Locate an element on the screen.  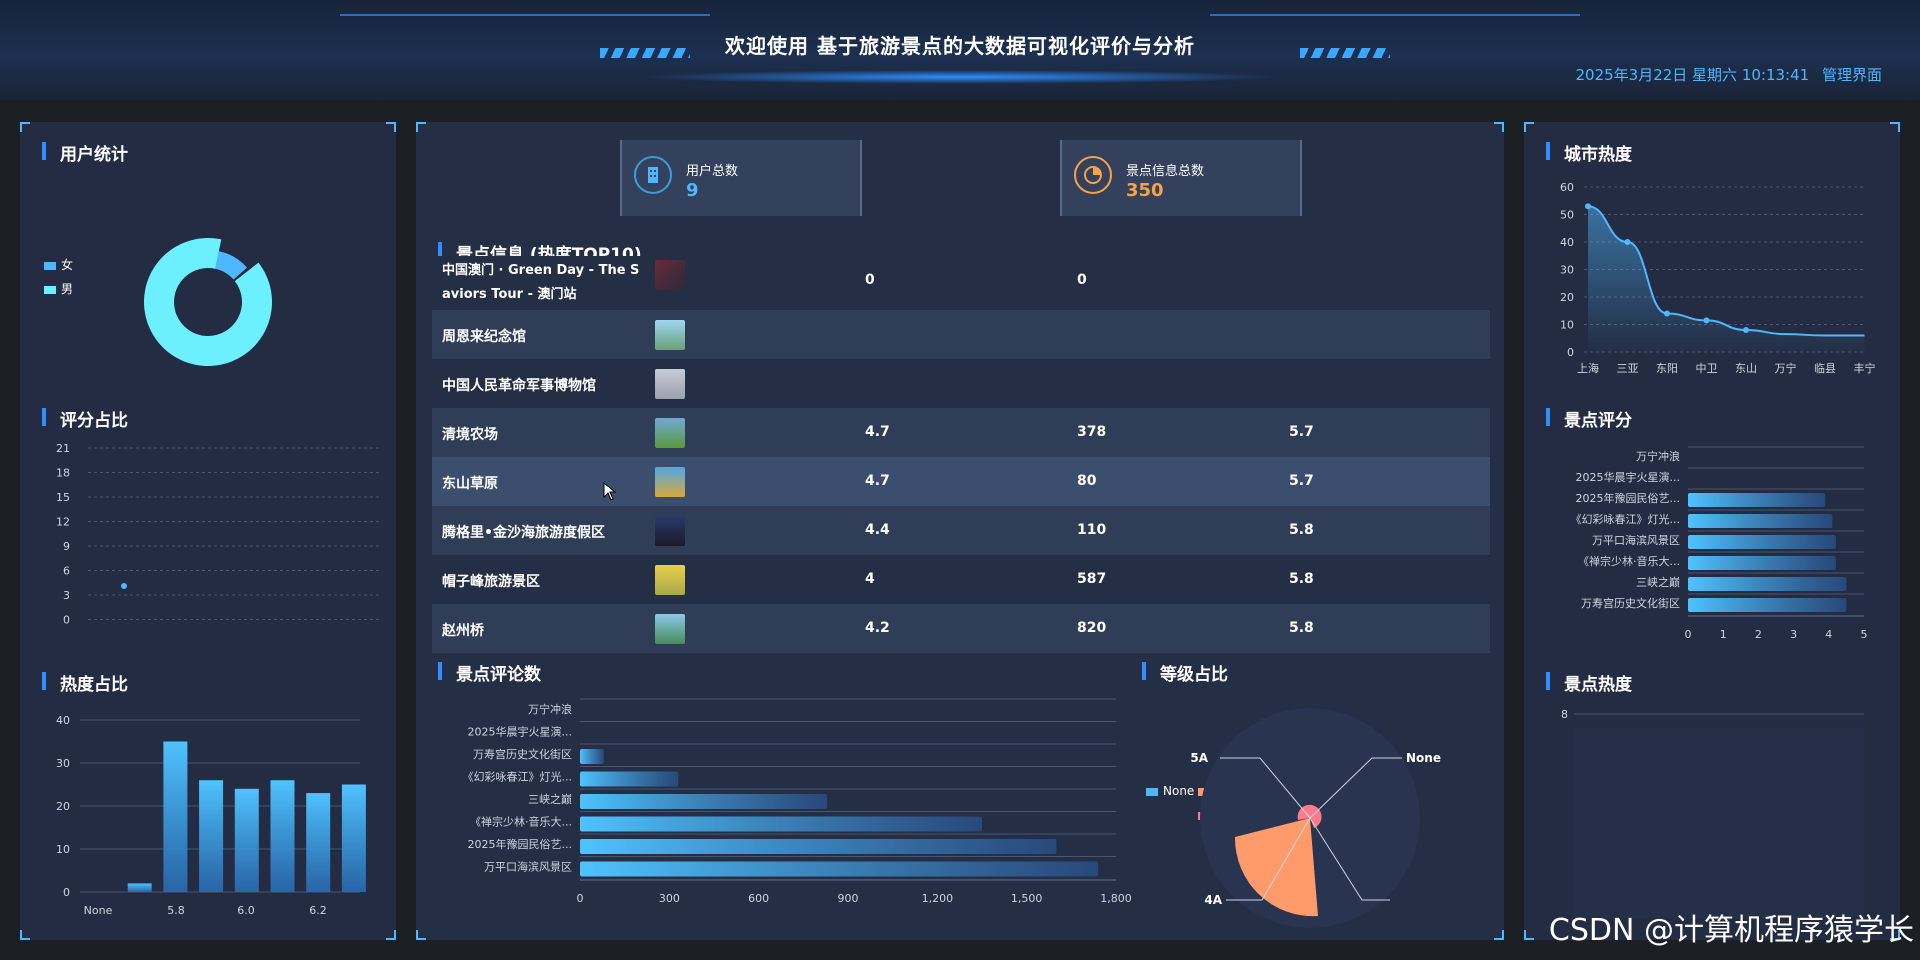
spot-score: 4.4 is located at coordinates (877, 530).